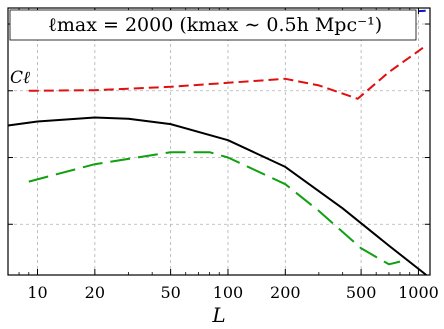  I want to click on title-background, so click(213, 25).